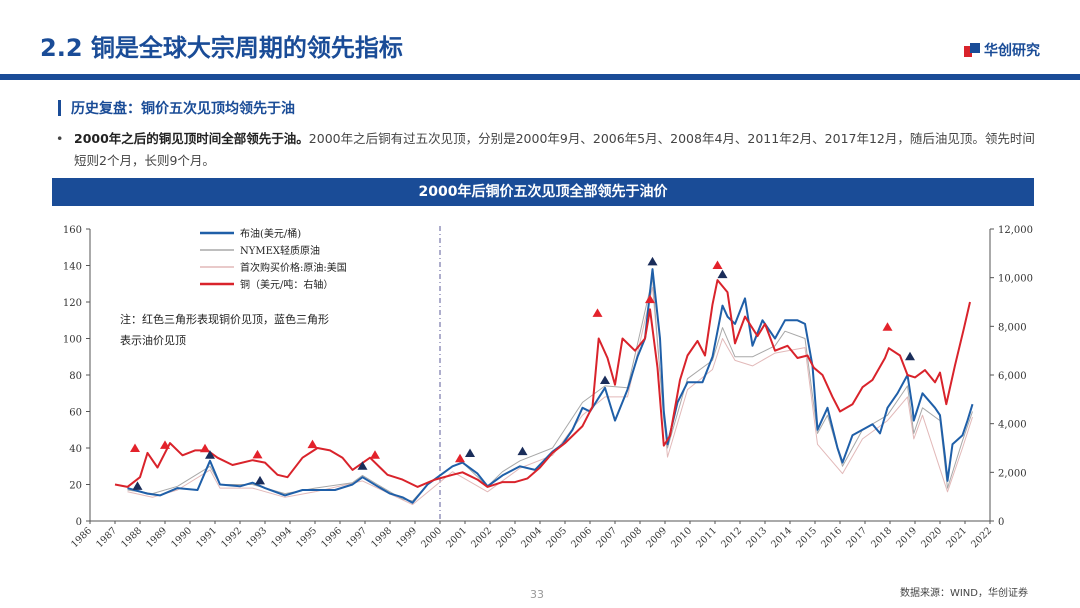 This screenshot has width=1080, height=608. Describe the element at coordinates (543, 192) in the screenshot. I see `chart-banner: 2000年后铜价五次见顶全部领先于油价` at that location.